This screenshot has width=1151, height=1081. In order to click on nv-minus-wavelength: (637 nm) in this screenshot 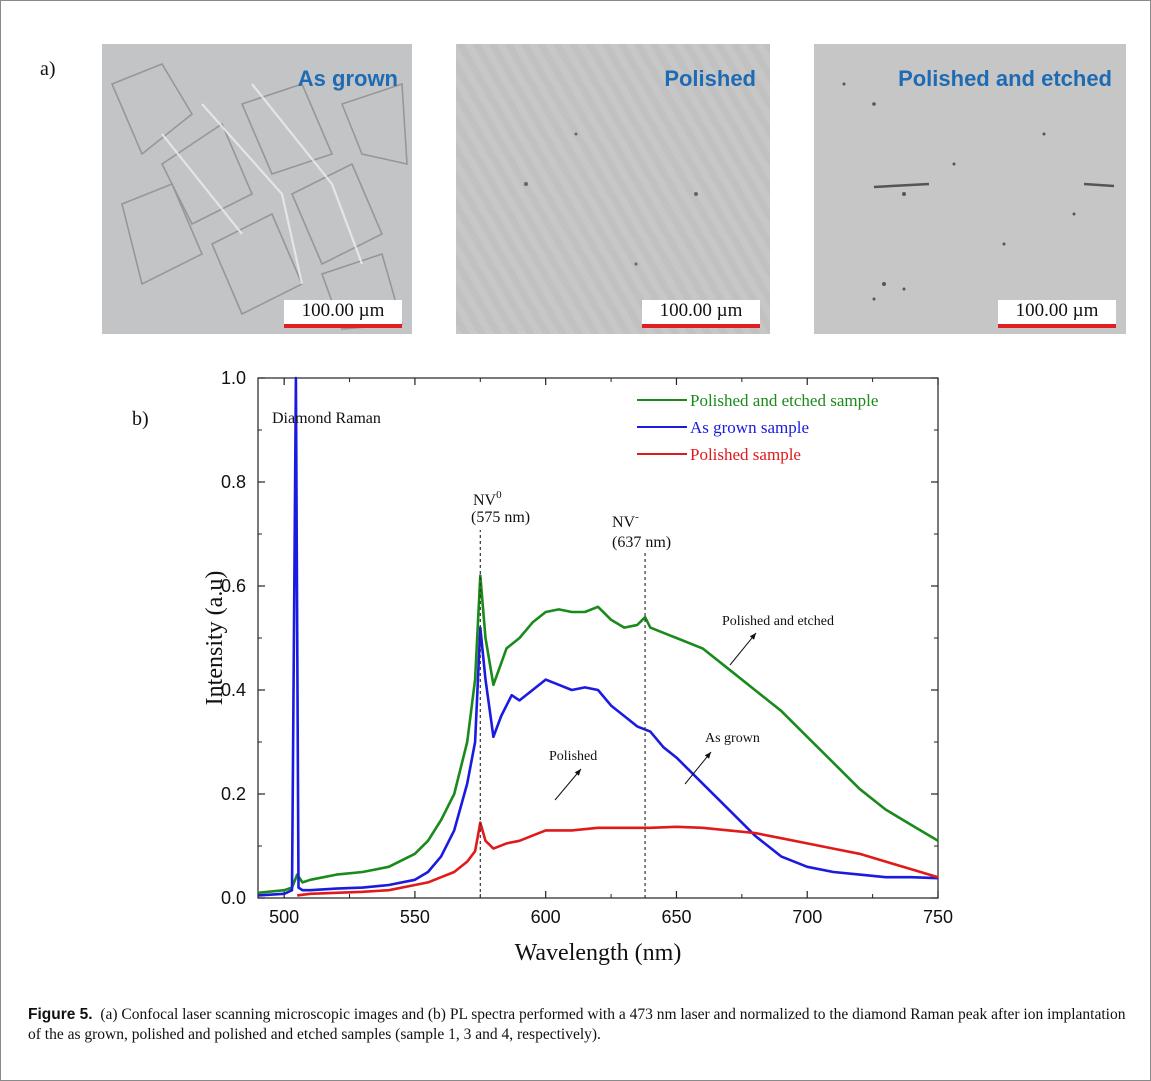, I will do `click(641, 542)`.